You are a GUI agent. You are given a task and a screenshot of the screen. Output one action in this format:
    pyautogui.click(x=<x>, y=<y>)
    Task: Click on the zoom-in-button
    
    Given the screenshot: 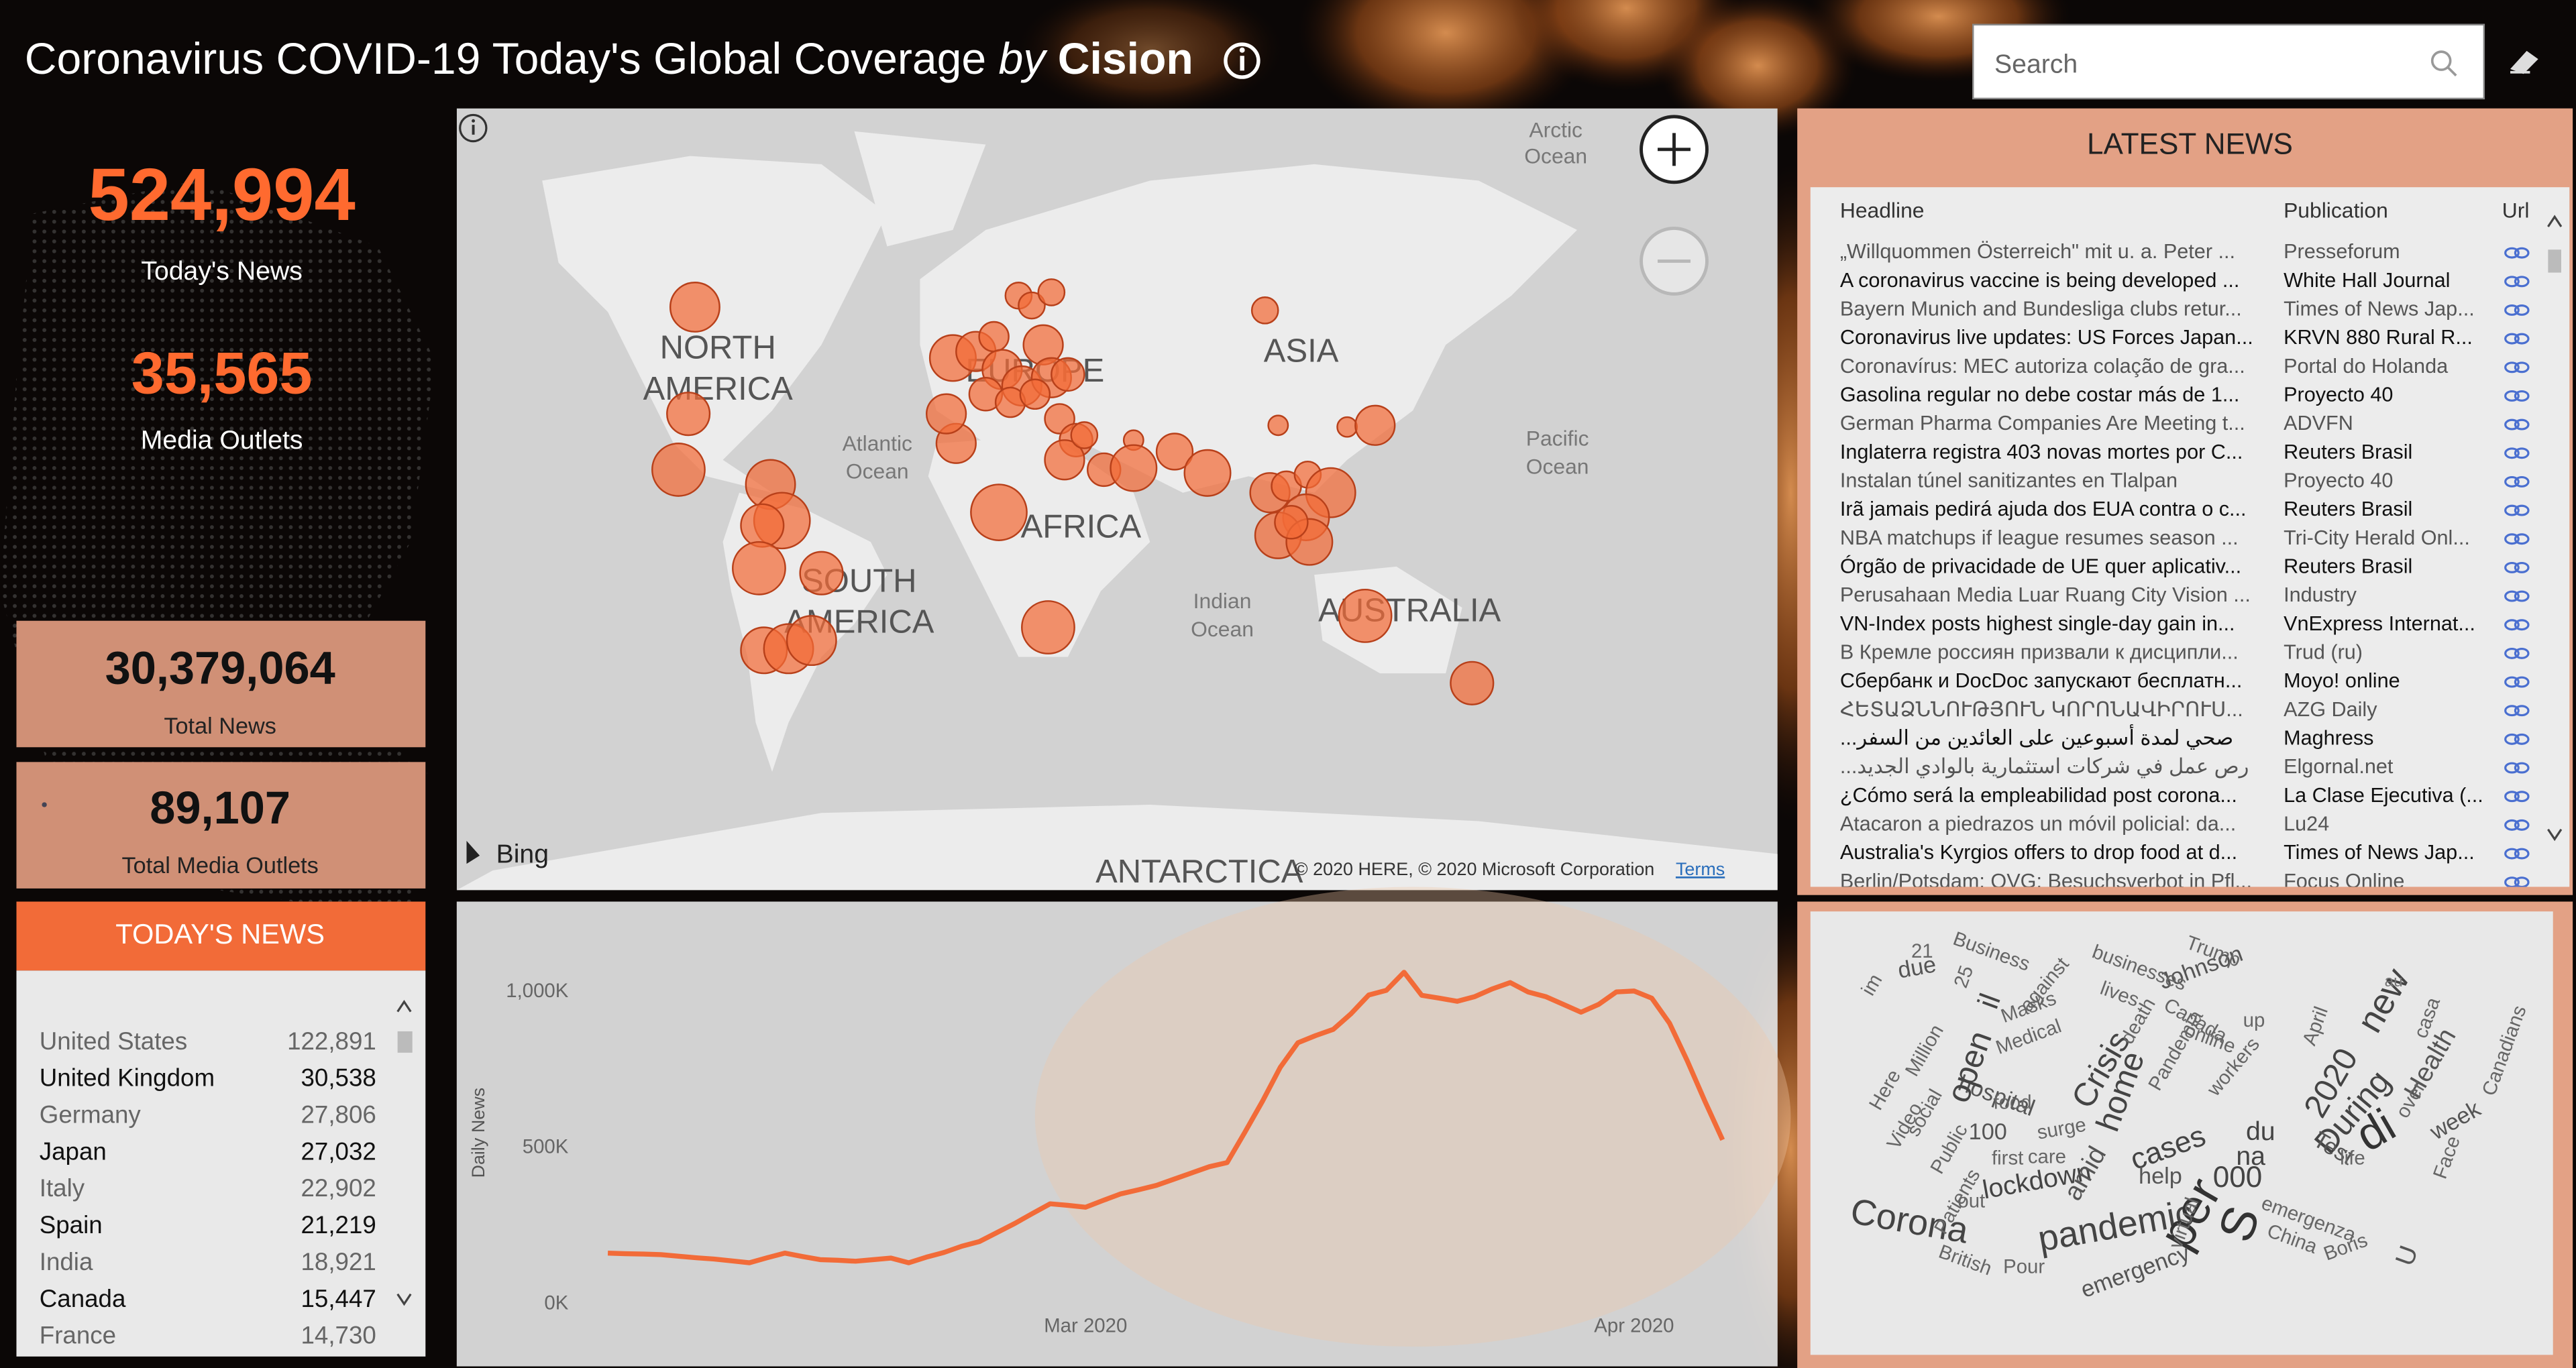 What is the action you would take?
    pyautogui.click(x=1674, y=149)
    